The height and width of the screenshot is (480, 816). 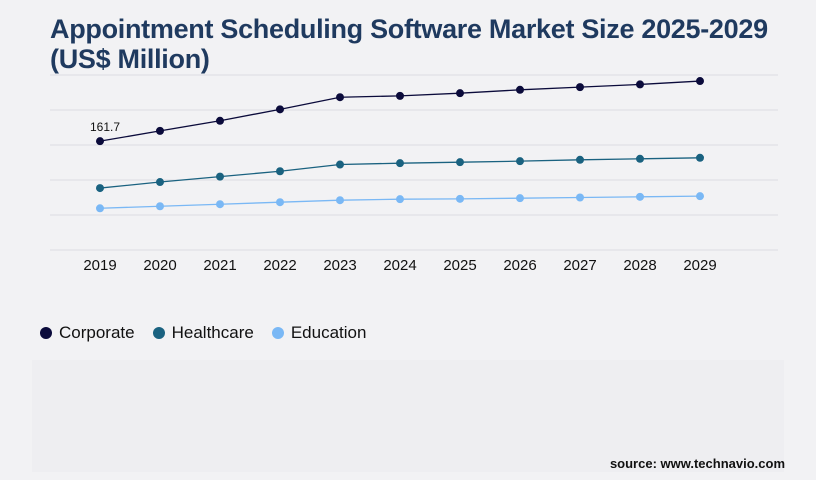 What do you see at coordinates (459, 265) in the screenshot?
I see `x-tick-label: 2025` at bounding box center [459, 265].